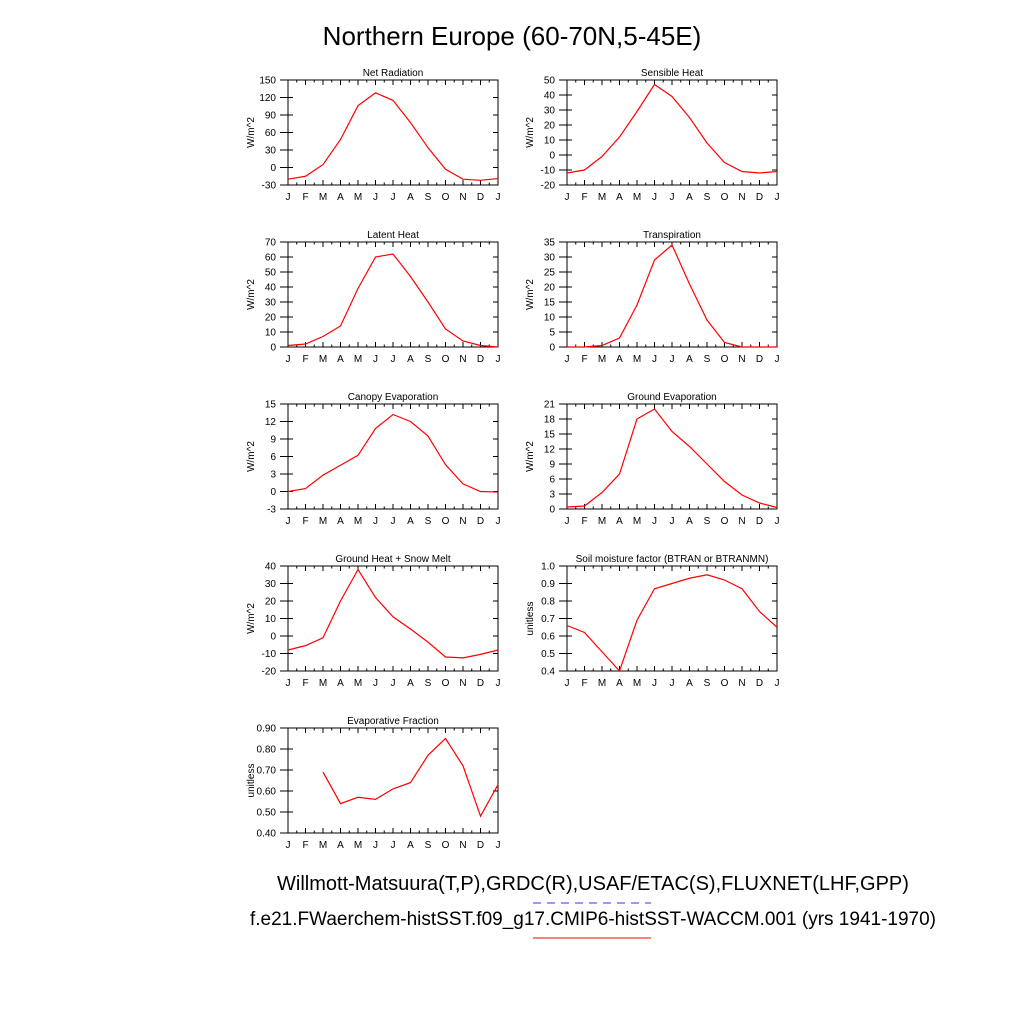 Image resolution: width=1024 pixels, height=1024 pixels. I want to click on y-tick-label: 150, so click(267, 81).